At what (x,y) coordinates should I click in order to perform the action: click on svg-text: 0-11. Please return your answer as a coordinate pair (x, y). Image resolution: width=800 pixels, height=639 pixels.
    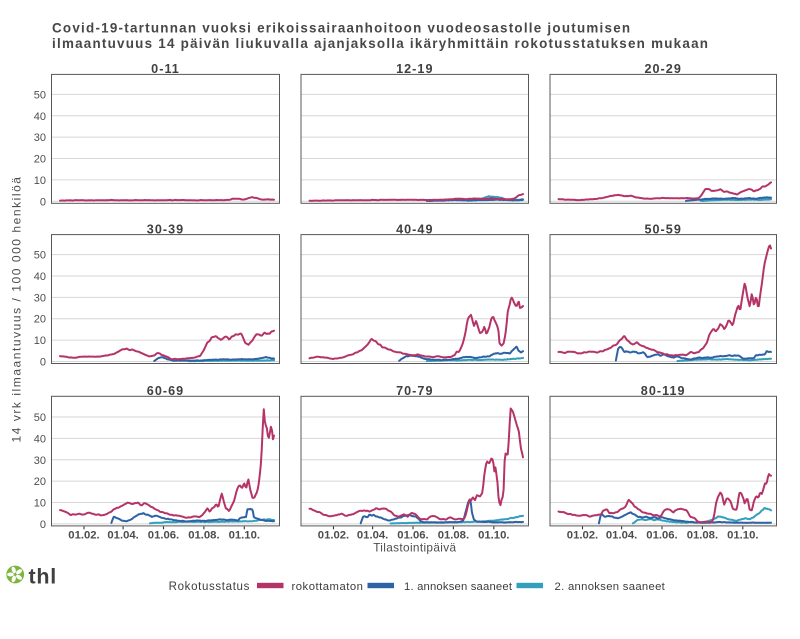
    Looking at the image, I should click on (165, 69).